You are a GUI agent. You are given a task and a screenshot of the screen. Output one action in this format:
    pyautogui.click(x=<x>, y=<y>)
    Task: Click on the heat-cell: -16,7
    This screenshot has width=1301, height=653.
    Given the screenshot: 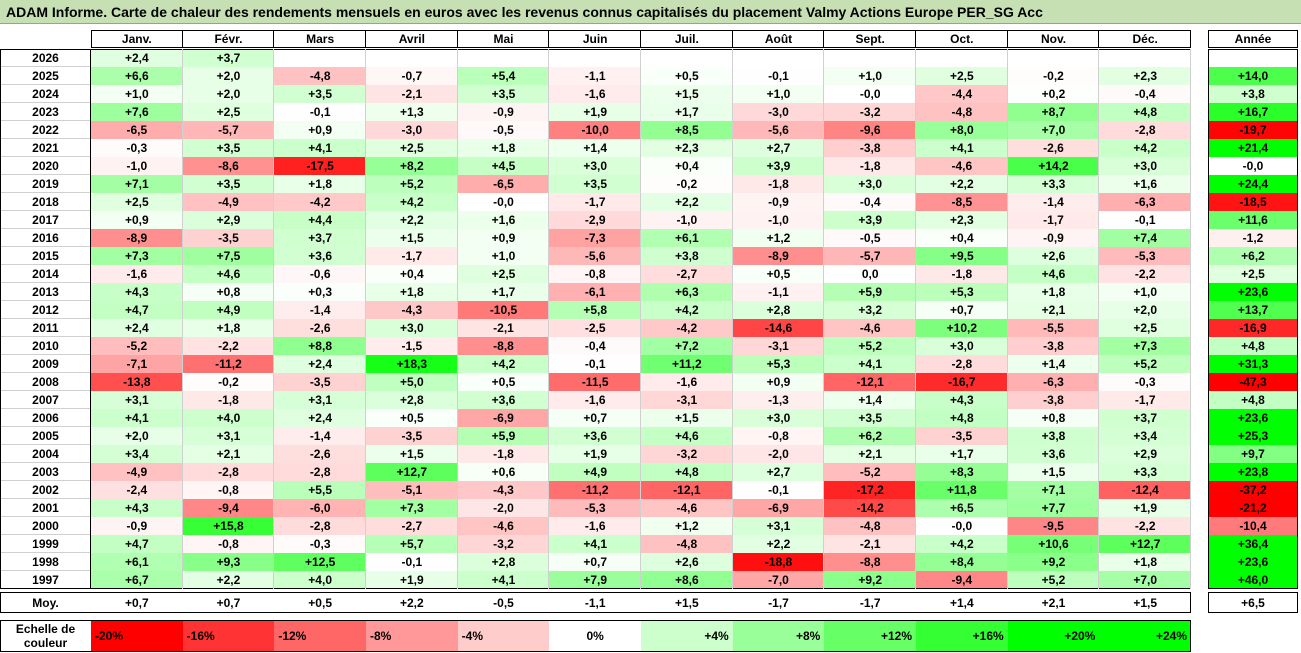 What is the action you would take?
    pyautogui.click(x=962, y=382)
    